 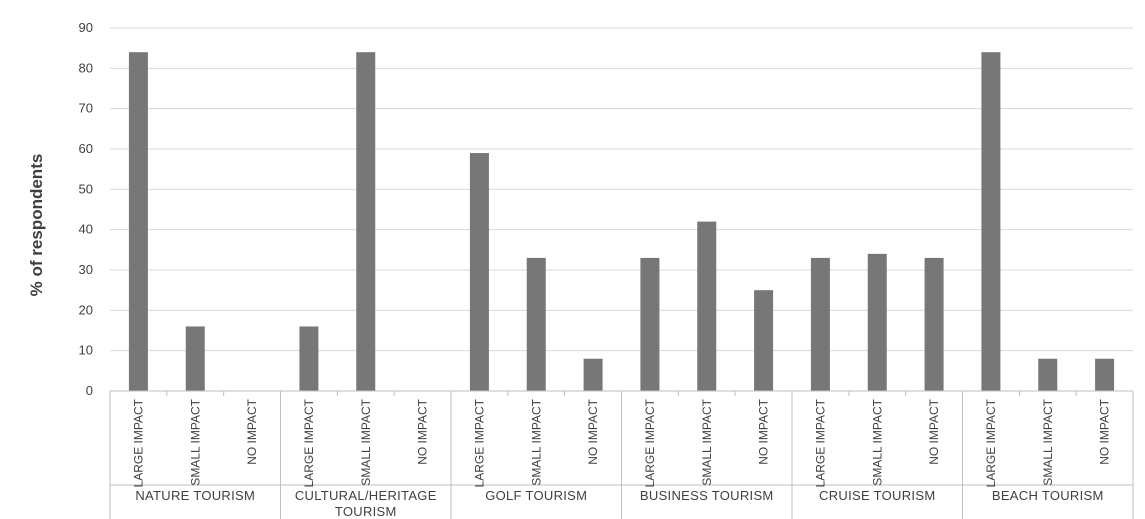 What do you see at coordinates (86, 269) in the screenshot?
I see `y-tick-label: 30` at bounding box center [86, 269].